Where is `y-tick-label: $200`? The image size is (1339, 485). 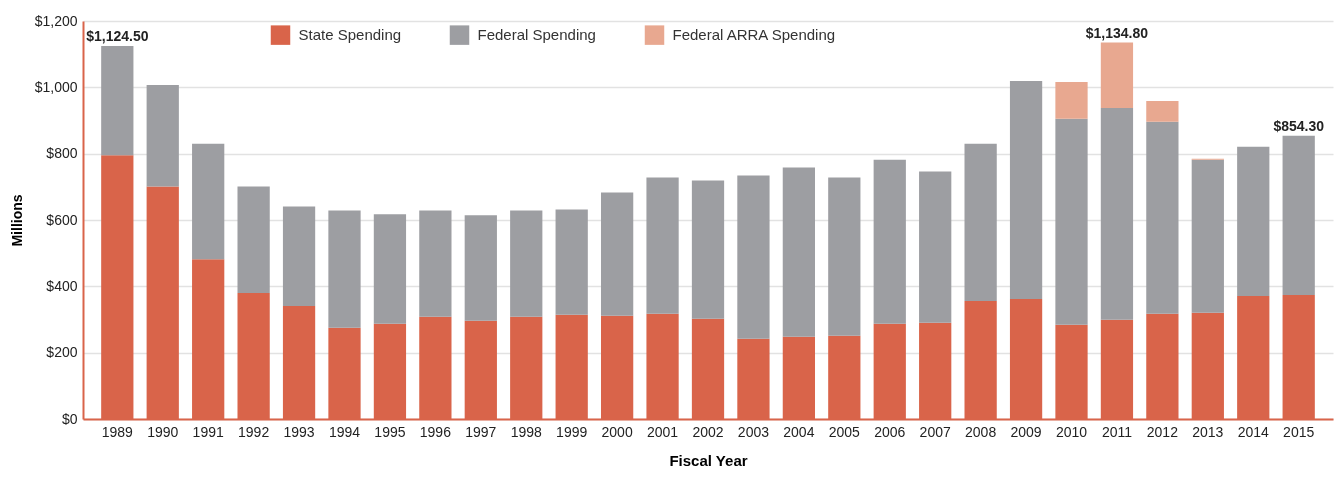 y-tick-label: $200 is located at coordinates (62, 352).